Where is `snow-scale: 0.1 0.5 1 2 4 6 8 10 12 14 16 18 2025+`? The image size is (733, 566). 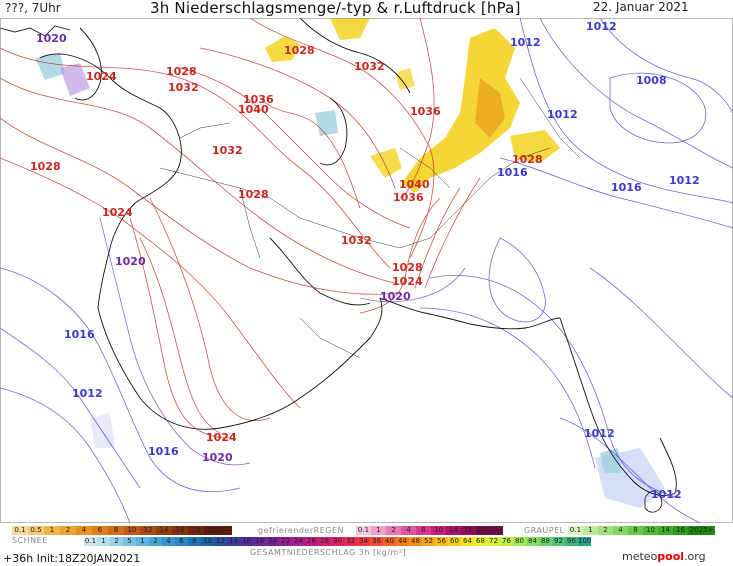 snow-scale: 0.1 0.5 1 2 4 6 8 10 12 14 16 18 2025+ is located at coordinates (122, 530).